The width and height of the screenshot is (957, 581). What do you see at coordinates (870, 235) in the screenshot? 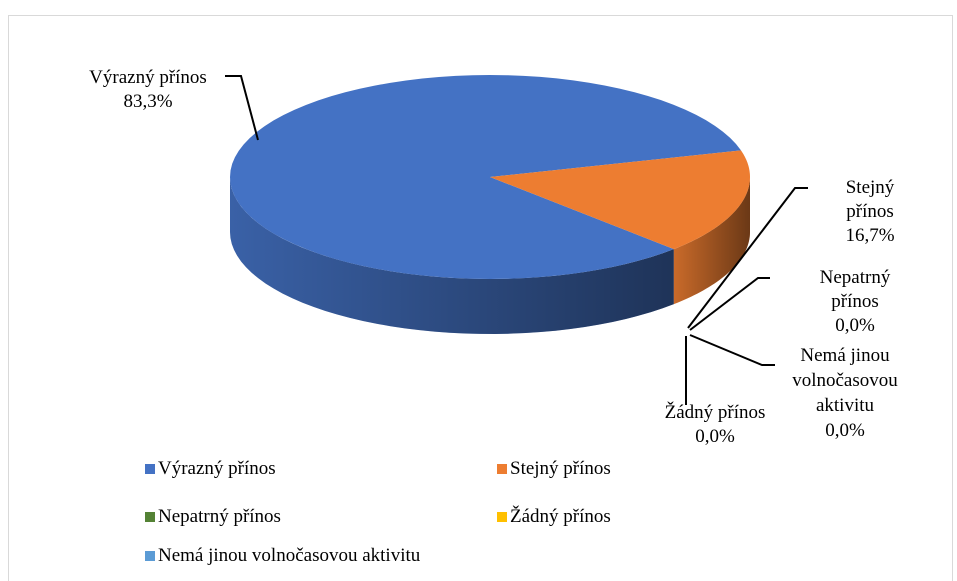
I see `data-label-value: 16,7%` at bounding box center [870, 235].